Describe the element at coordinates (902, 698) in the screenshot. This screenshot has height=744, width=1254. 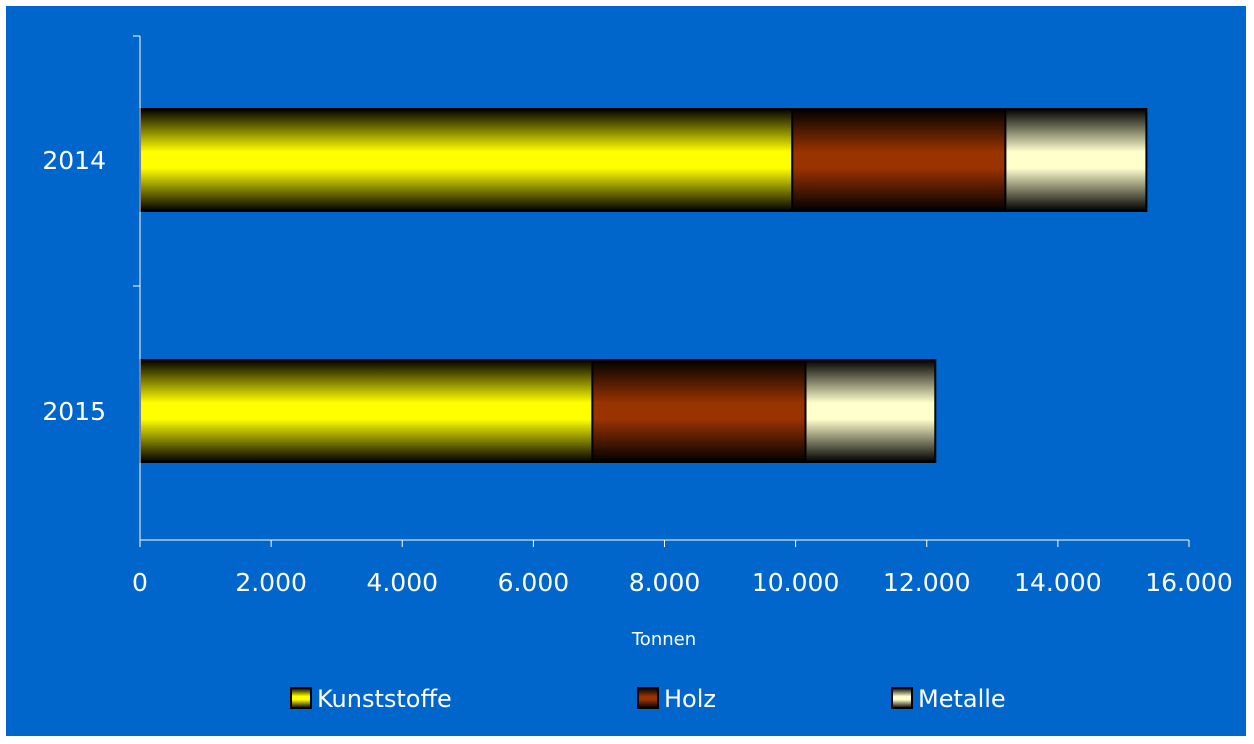
I see `legend-swatch-metalle` at that location.